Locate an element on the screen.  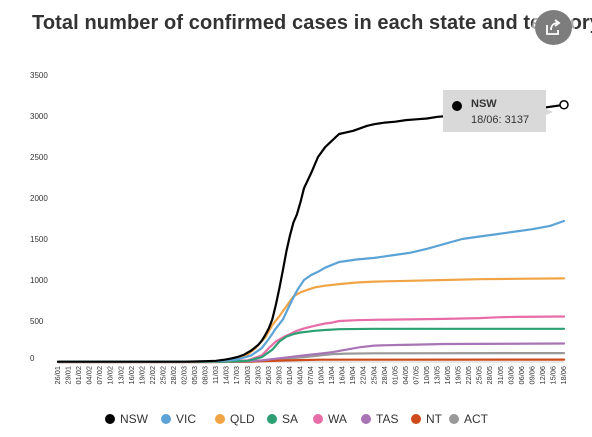
legend-label: TAS is located at coordinates (387, 419).